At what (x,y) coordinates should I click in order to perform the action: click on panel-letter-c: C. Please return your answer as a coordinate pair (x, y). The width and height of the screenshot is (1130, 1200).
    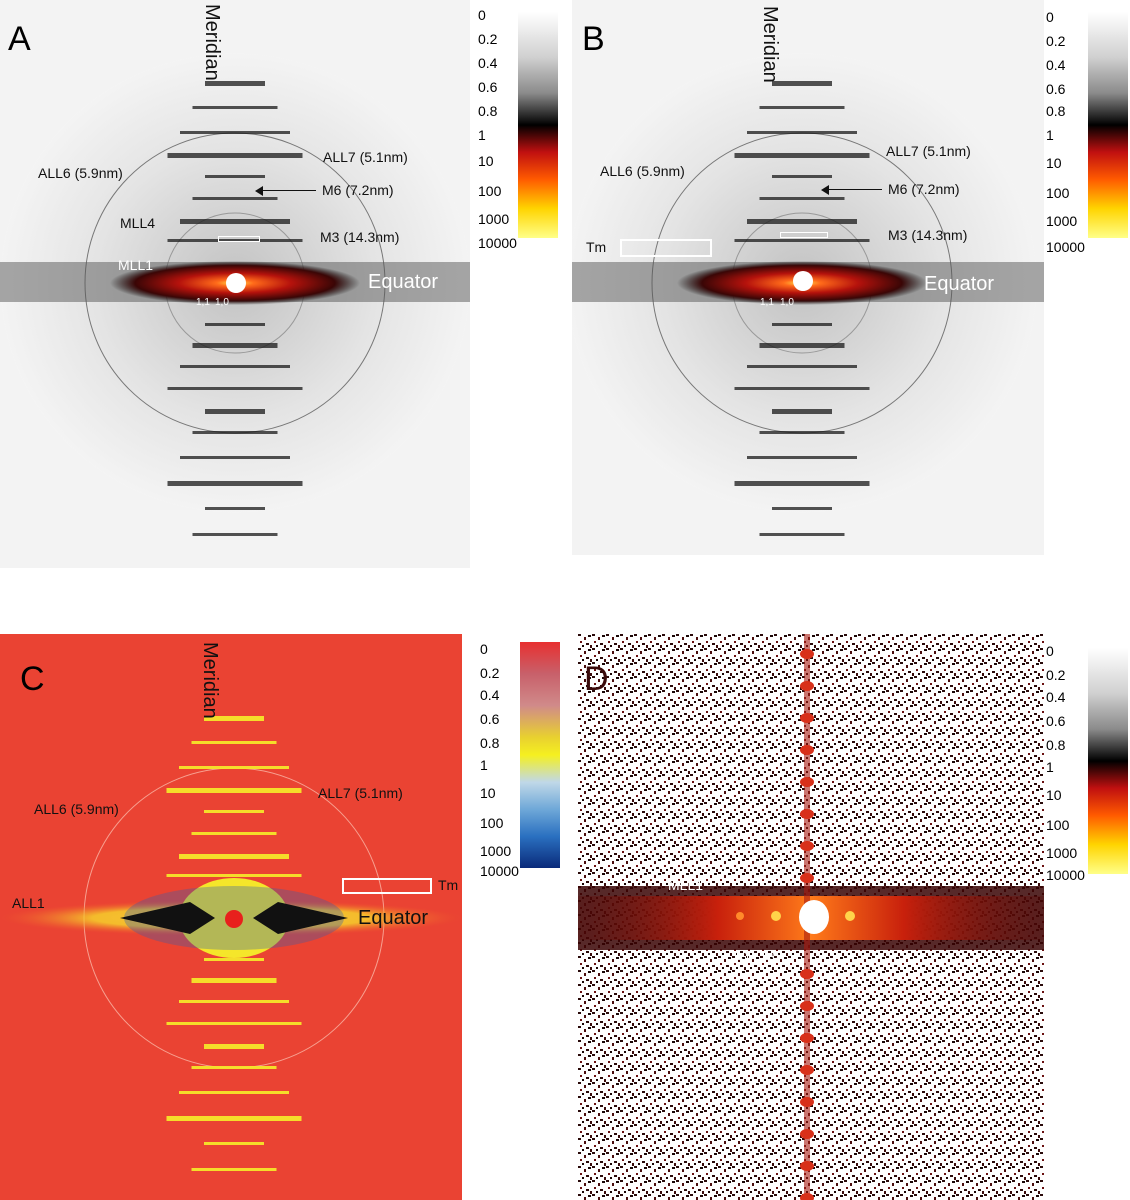
    Looking at the image, I should click on (32, 679).